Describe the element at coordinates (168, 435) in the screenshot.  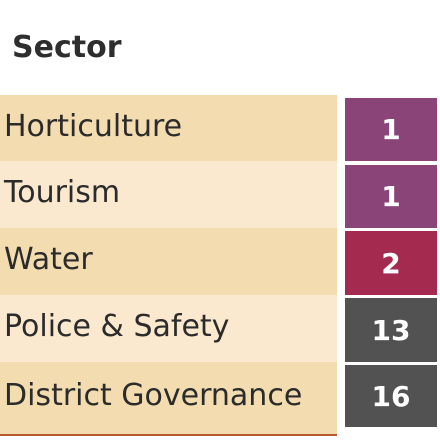
I see `table-bottom-divider` at that location.